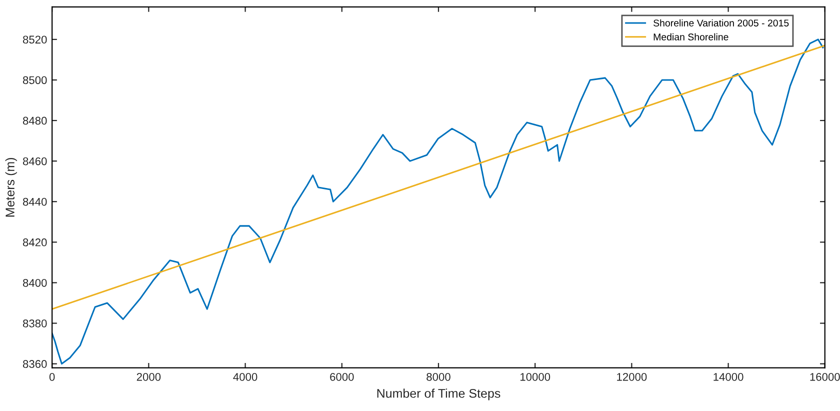 The width and height of the screenshot is (840, 411). What do you see at coordinates (721, 22) in the screenshot?
I see `legend-label: Shoreline Variation 2005 - 2015` at bounding box center [721, 22].